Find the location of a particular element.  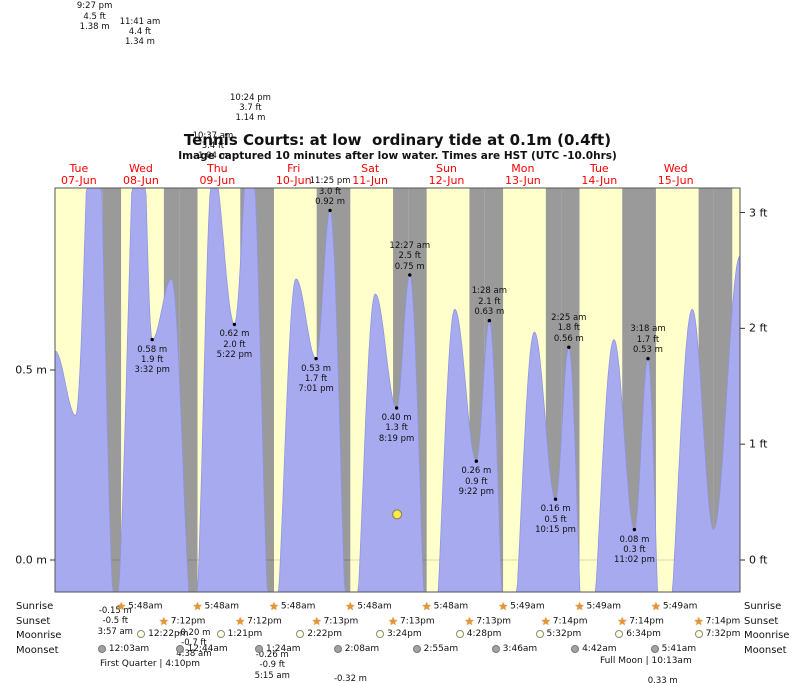

day-label: Tue 07-Jun is located at coordinates (79, 174).